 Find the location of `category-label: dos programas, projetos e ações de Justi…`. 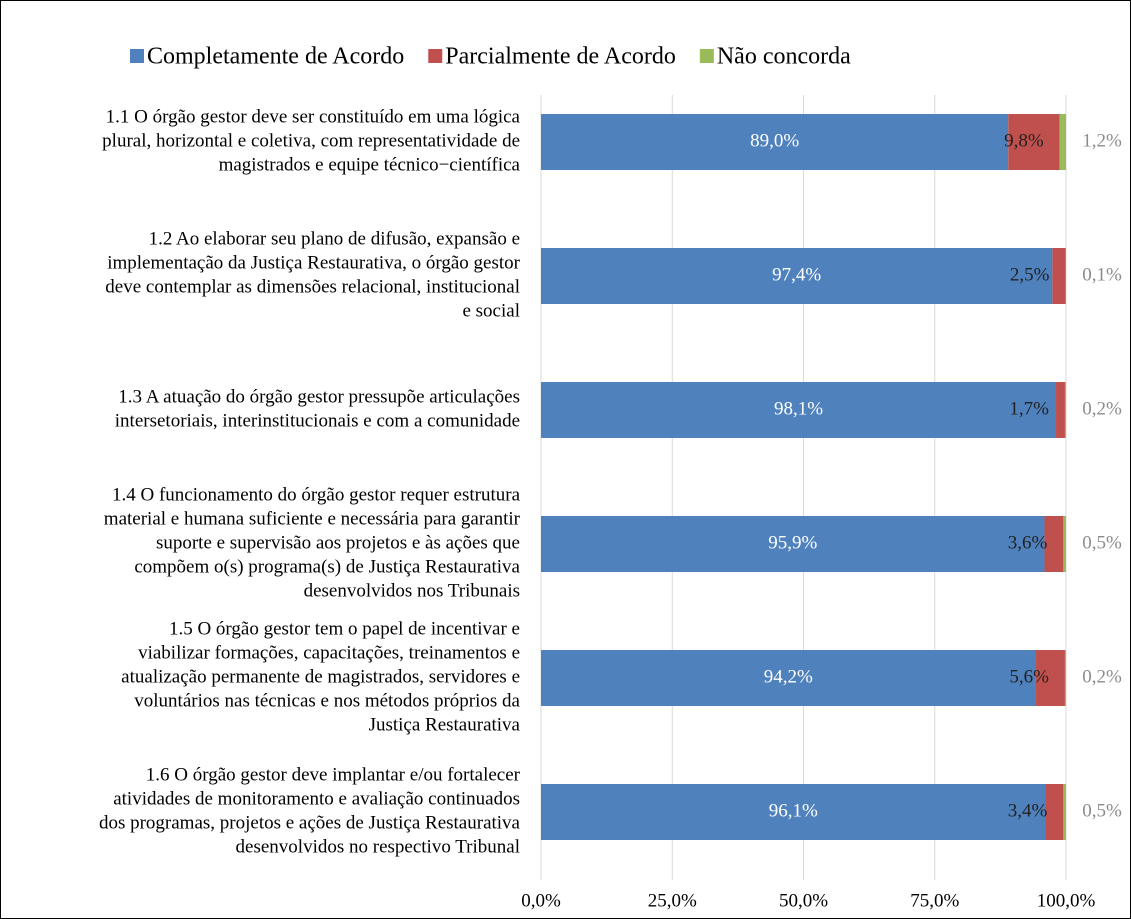

category-label: dos programas, projetos e ações de Justi… is located at coordinates (310, 822).